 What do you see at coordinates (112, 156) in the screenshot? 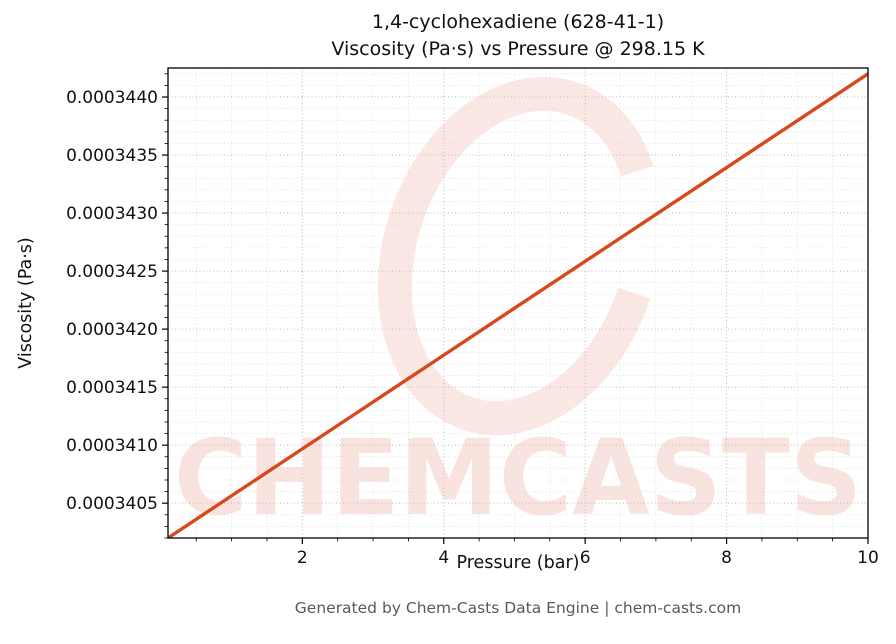
I see `y-tick-label: 0.0003435` at bounding box center [112, 156].